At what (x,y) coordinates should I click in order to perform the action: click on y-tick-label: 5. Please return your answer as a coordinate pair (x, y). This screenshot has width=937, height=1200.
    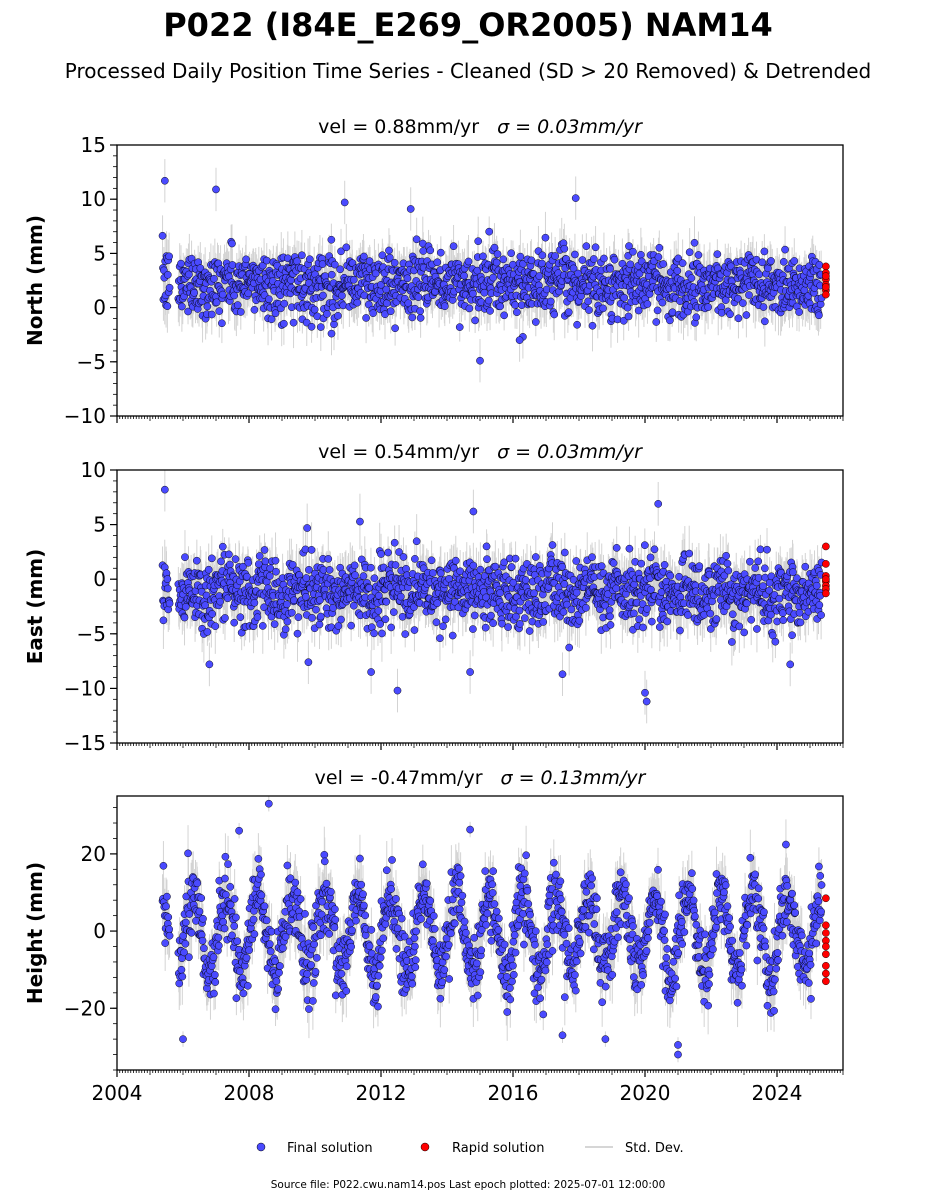
    Looking at the image, I should click on (99, 253).